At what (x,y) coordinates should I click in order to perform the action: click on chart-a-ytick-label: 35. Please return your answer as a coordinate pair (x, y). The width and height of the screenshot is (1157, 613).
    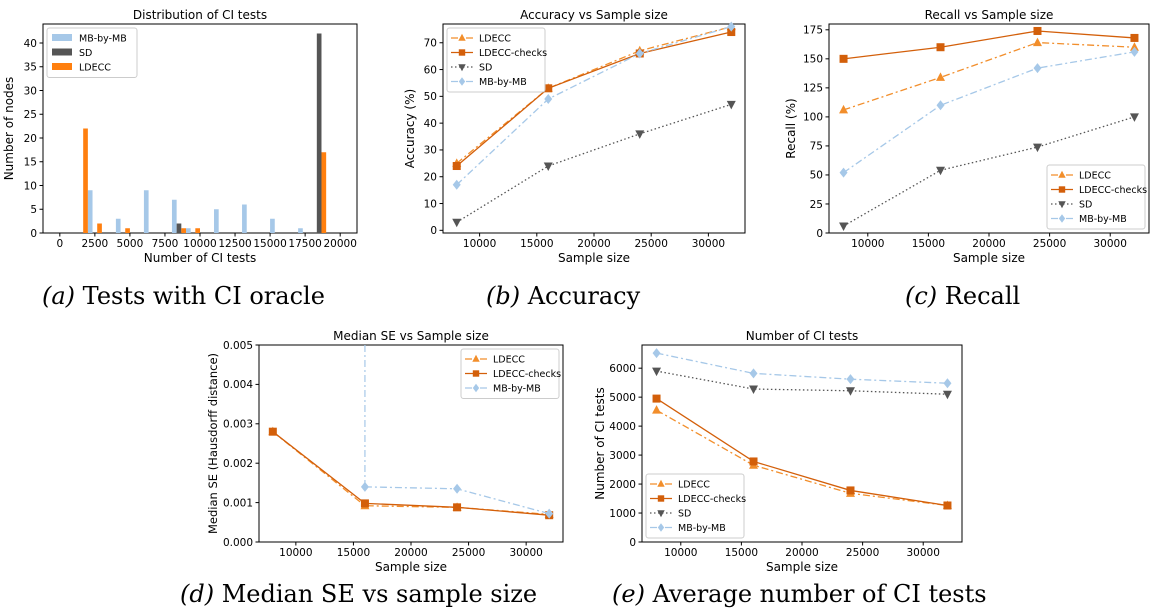
    Looking at the image, I should click on (30, 68).